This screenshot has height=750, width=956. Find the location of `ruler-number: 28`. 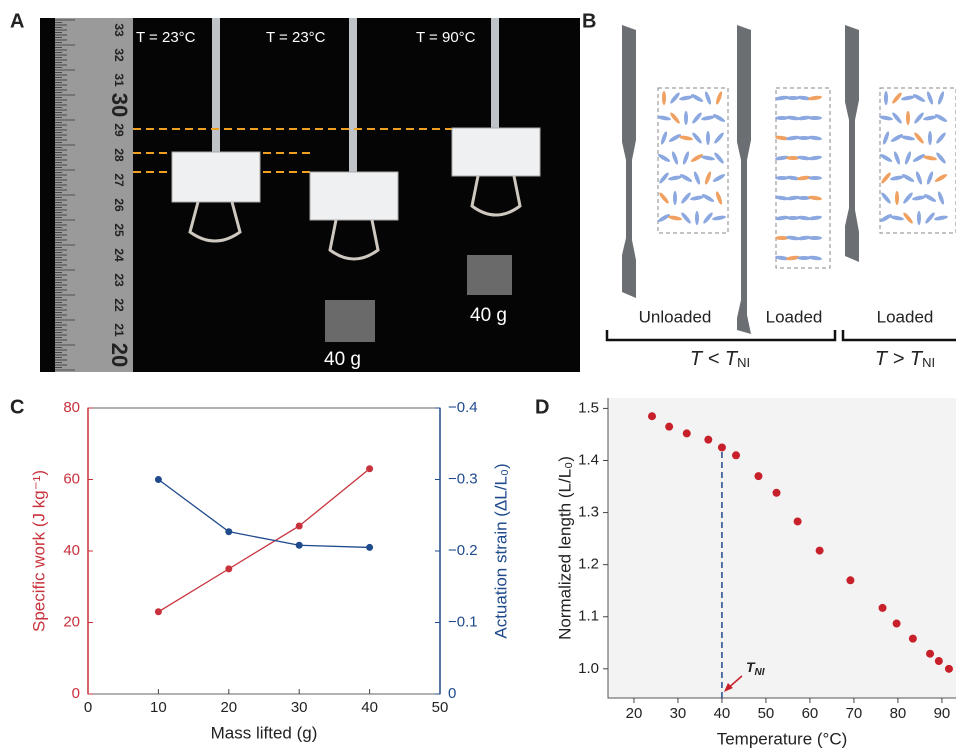

ruler-number: 28 is located at coordinates (119, 155).